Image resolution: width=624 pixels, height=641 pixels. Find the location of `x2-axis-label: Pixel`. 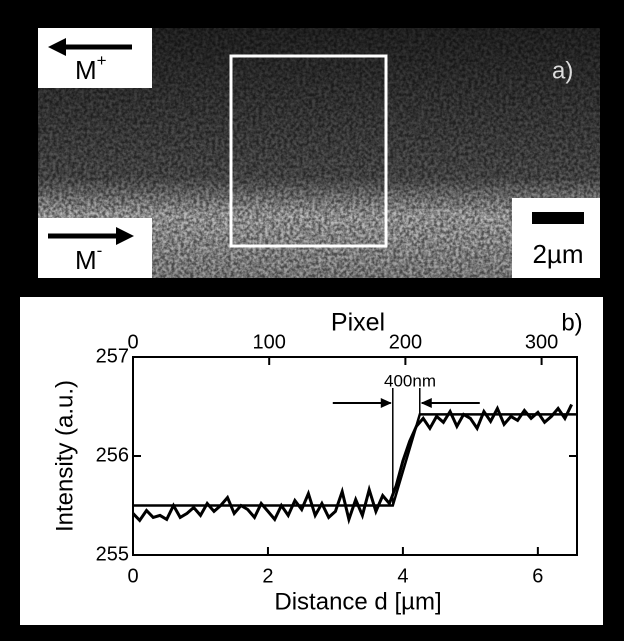

x2-axis-label: Pixel is located at coordinates (358, 323).